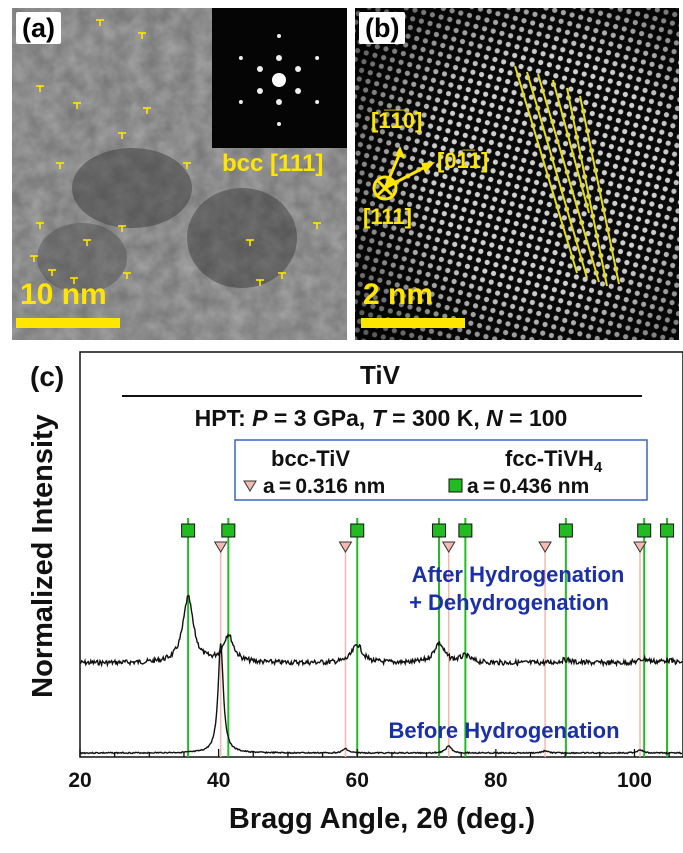 This screenshot has height=853, width=683. I want to click on scale-bar-a, so click(68, 323).